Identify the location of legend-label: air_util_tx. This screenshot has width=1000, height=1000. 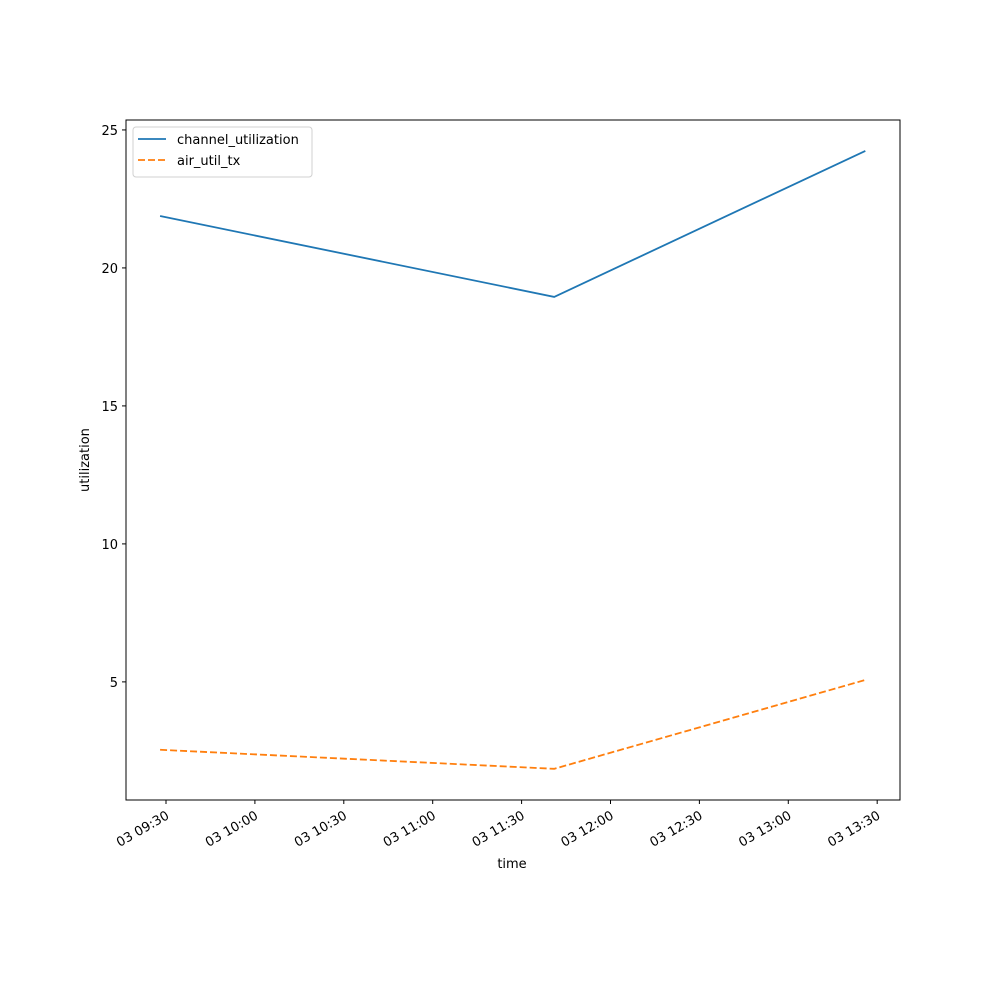
(209, 161).